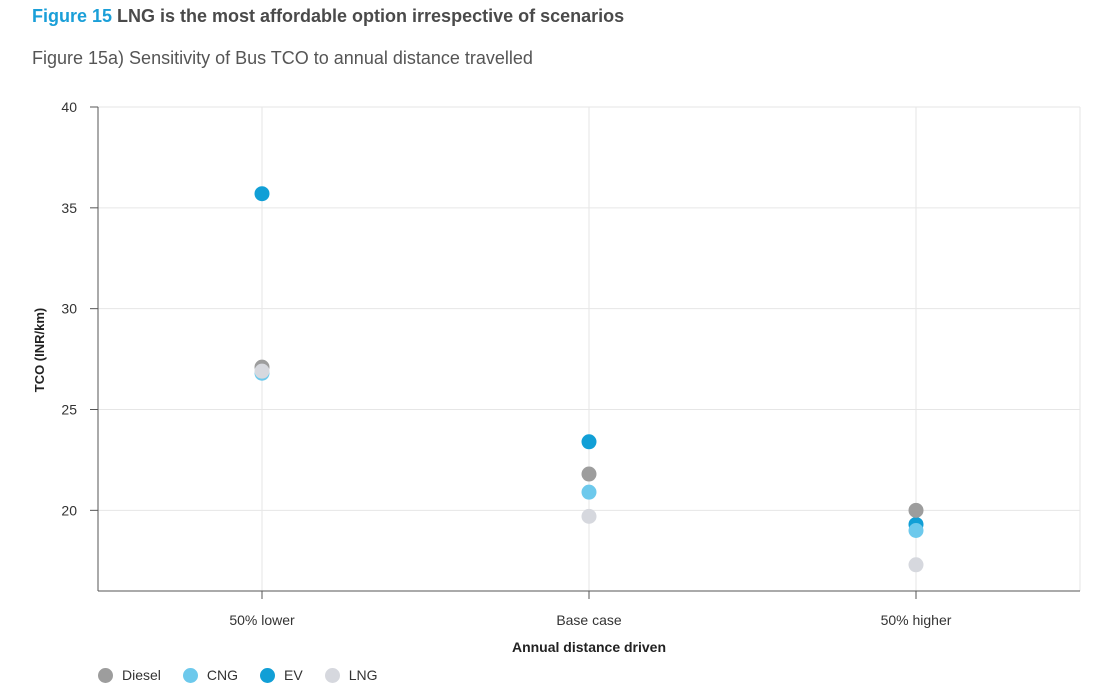  I want to click on y-tick-label: 25, so click(69, 410).